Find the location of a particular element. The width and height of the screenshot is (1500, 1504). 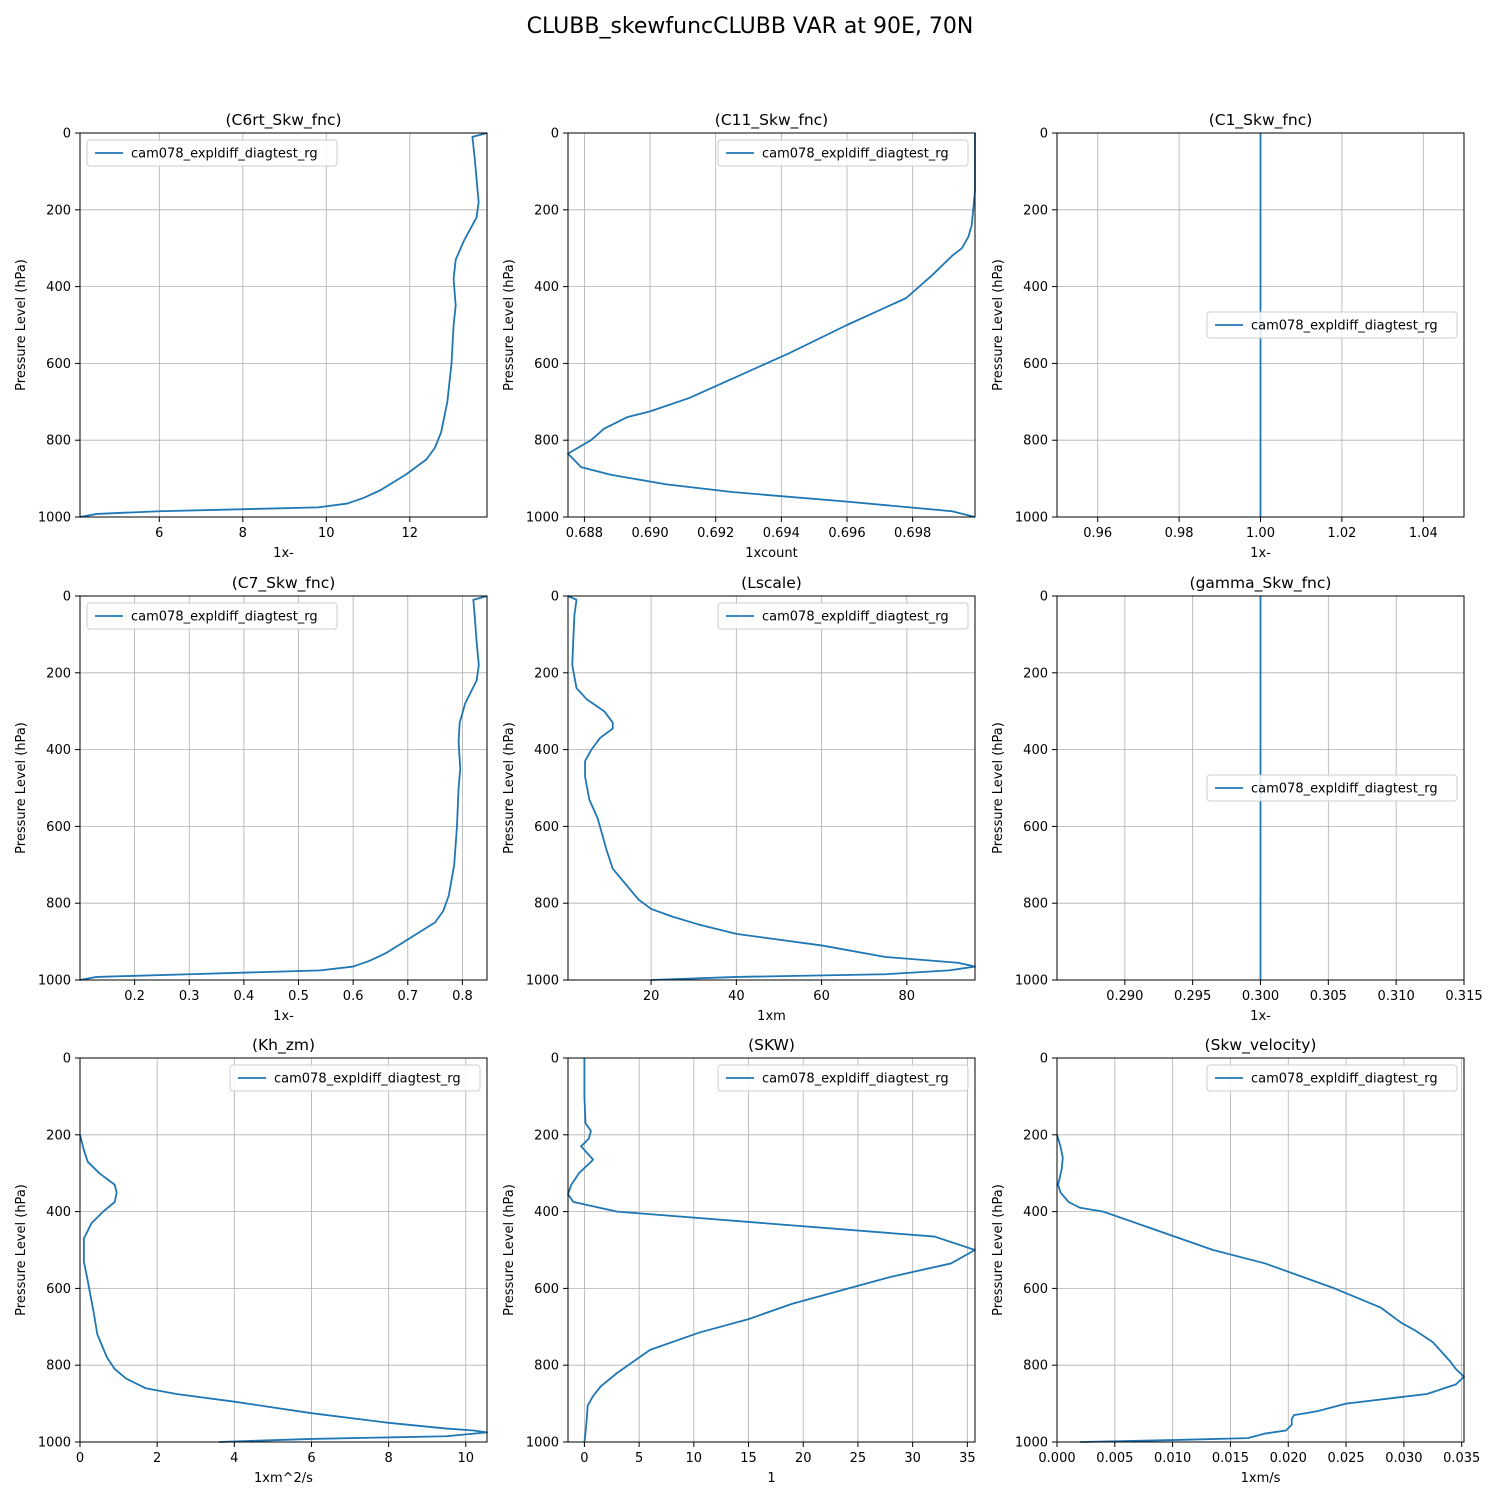

x-tick-label: 15 is located at coordinates (748, 1458).